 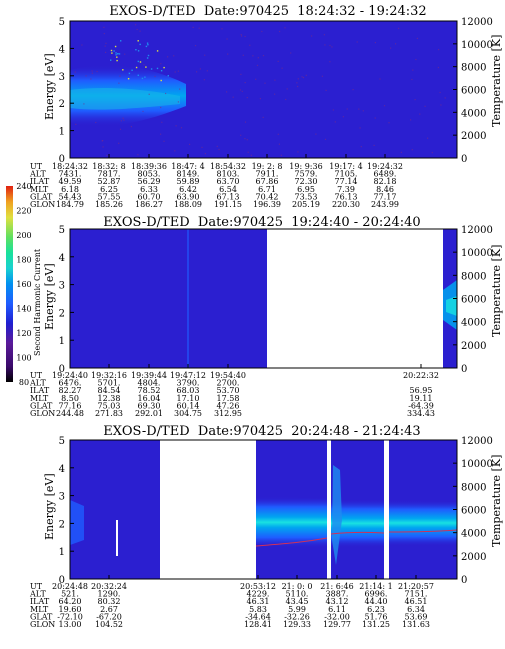 What do you see at coordinates (70, 601) in the screenshot?
I see `ephemeris-value: 64.20` at bounding box center [70, 601].